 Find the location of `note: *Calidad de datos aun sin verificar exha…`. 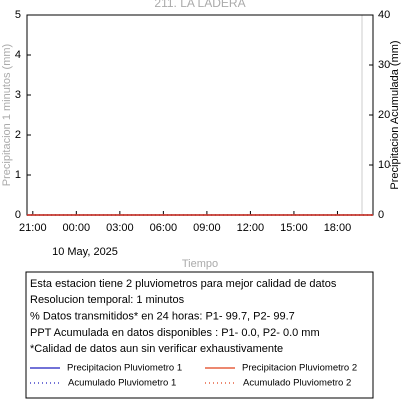

note: *Calidad de datos aun sin verificar exha… is located at coordinates (156, 349).